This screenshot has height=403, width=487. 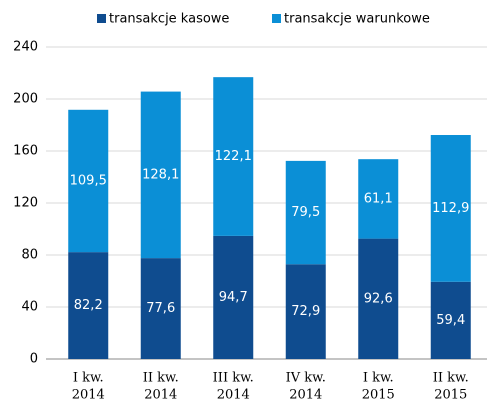 I want to click on x-tick-label: III kw., so click(x=233, y=378).